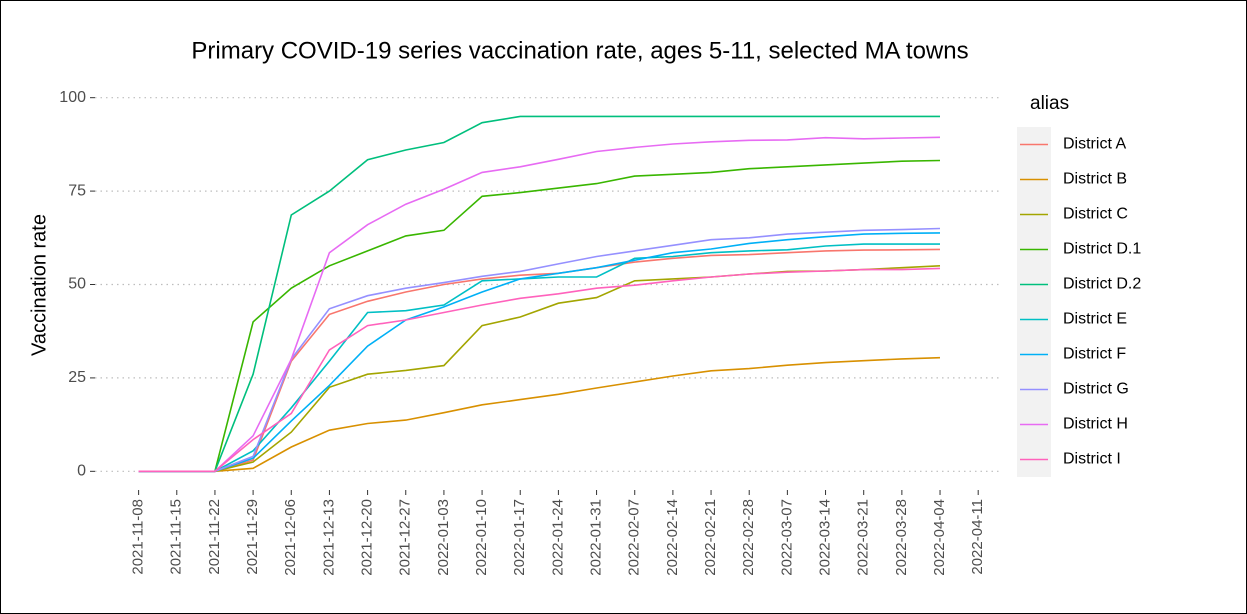 Image resolution: width=1247 pixels, height=614 pixels. I want to click on y-tick-label: 50, so click(77, 284).